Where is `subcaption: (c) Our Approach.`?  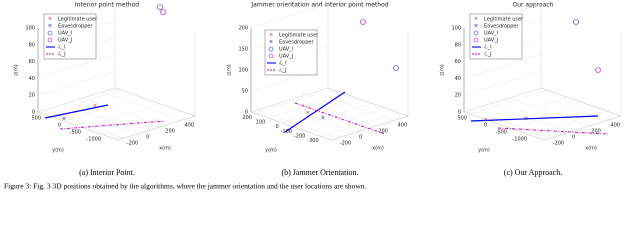 subcaption: (c) Our Approach. is located at coordinates (533, 172).